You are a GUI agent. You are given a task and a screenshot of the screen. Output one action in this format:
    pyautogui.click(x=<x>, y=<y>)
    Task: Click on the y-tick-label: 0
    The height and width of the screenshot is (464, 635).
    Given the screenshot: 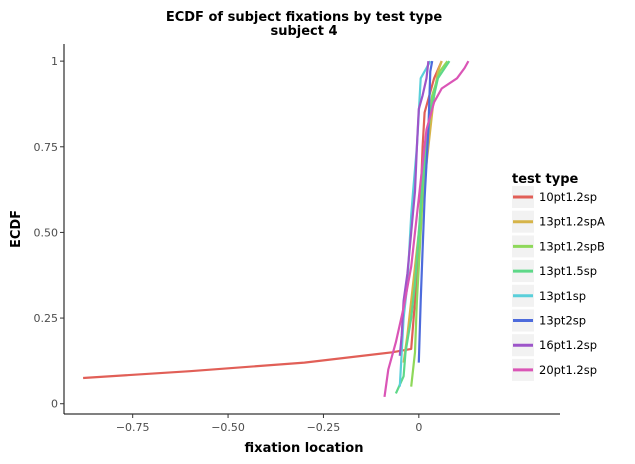 What is the action you would take?
    pyautogui.click(x=54, y=404)
    